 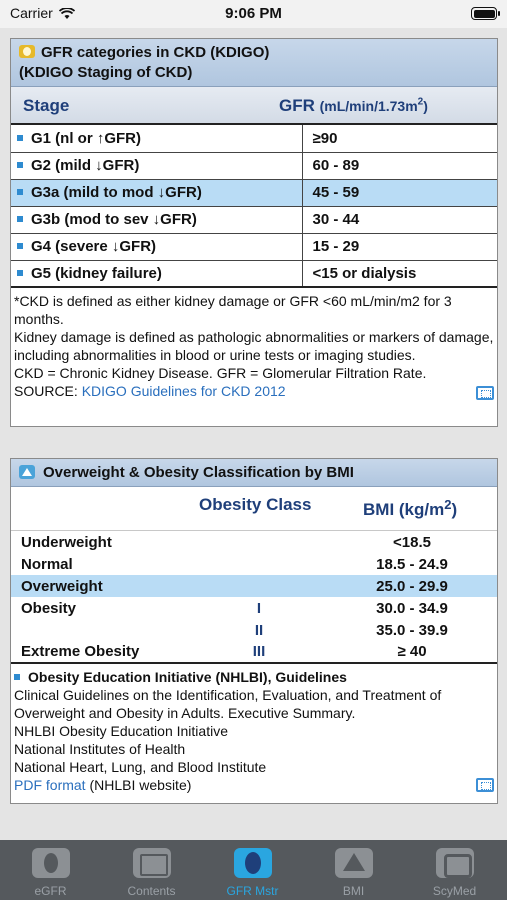 I want to click on obesity-class-cell: II, so click(x=259, y=630).